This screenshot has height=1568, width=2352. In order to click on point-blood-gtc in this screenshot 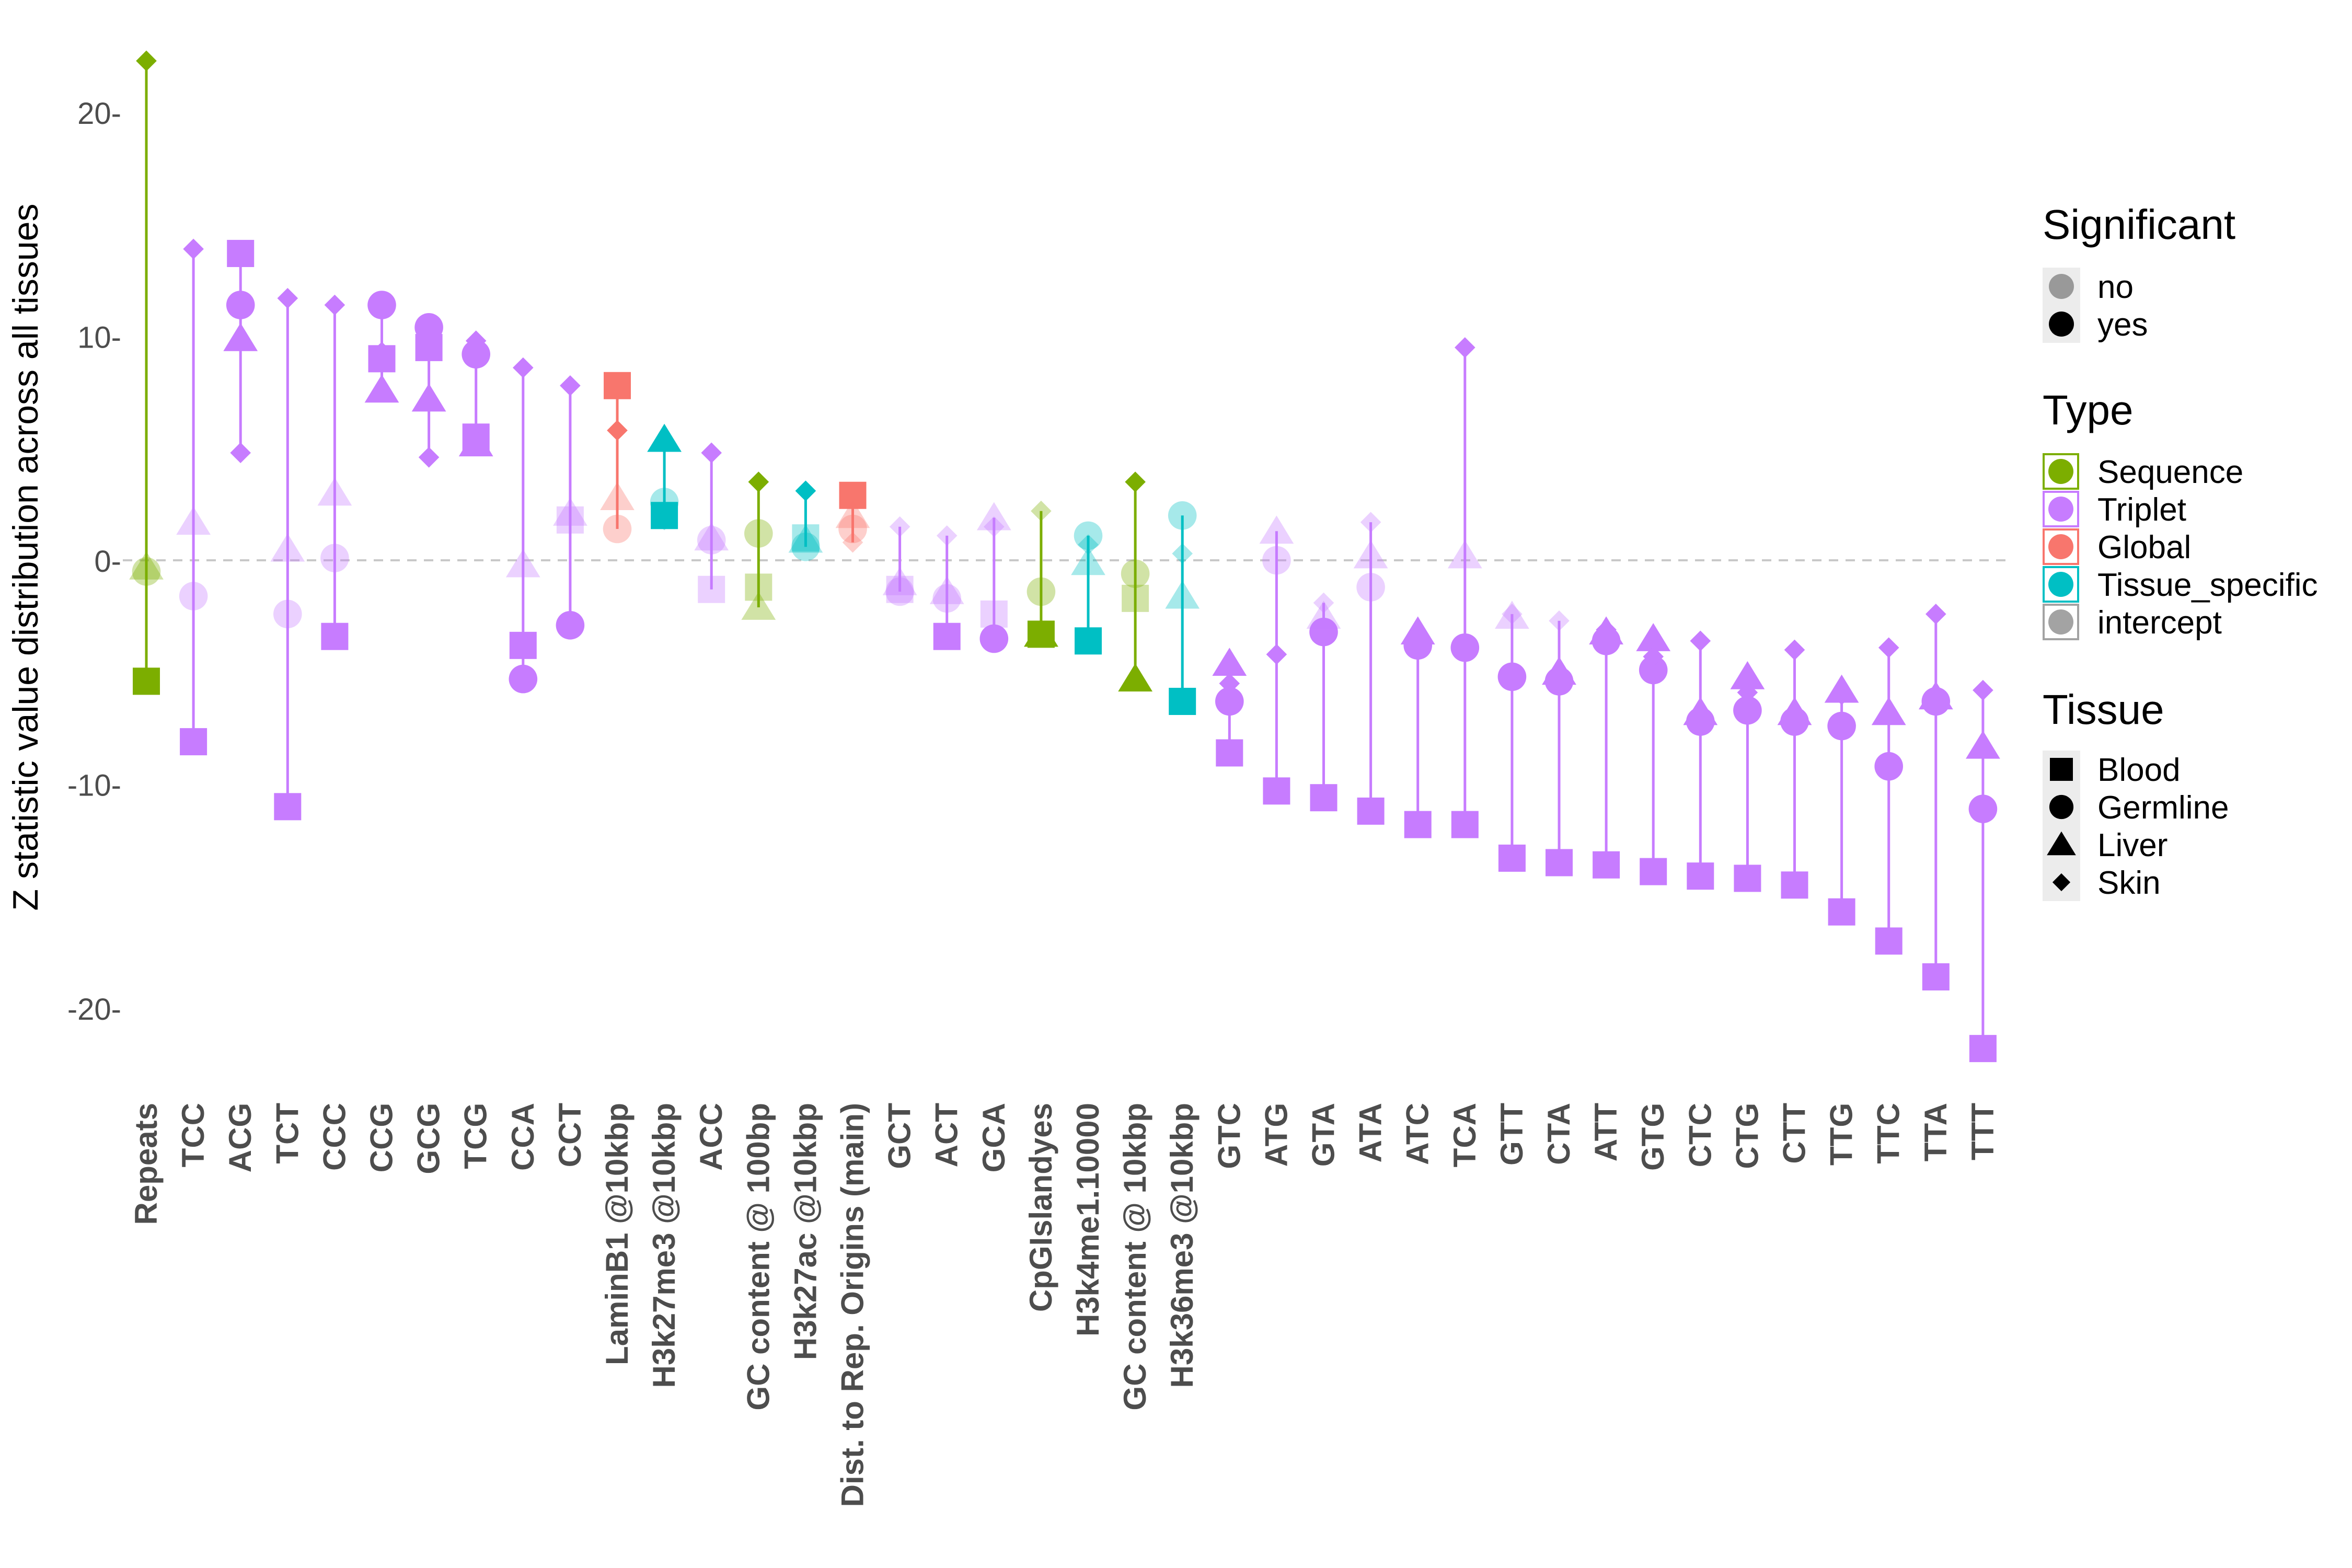, I will do `click(1229, 753)`.